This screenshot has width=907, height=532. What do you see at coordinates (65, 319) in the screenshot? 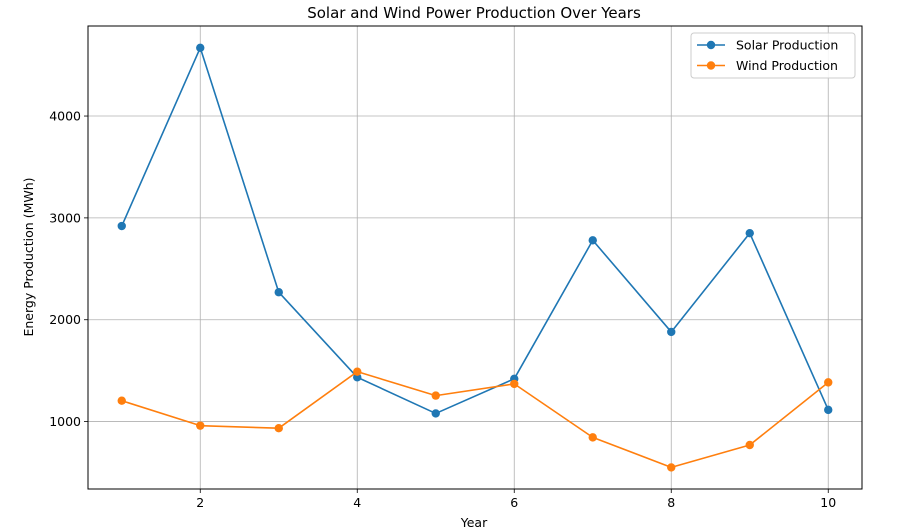
I see `y-tick-label: 2000` at bounding box center [65, 319].